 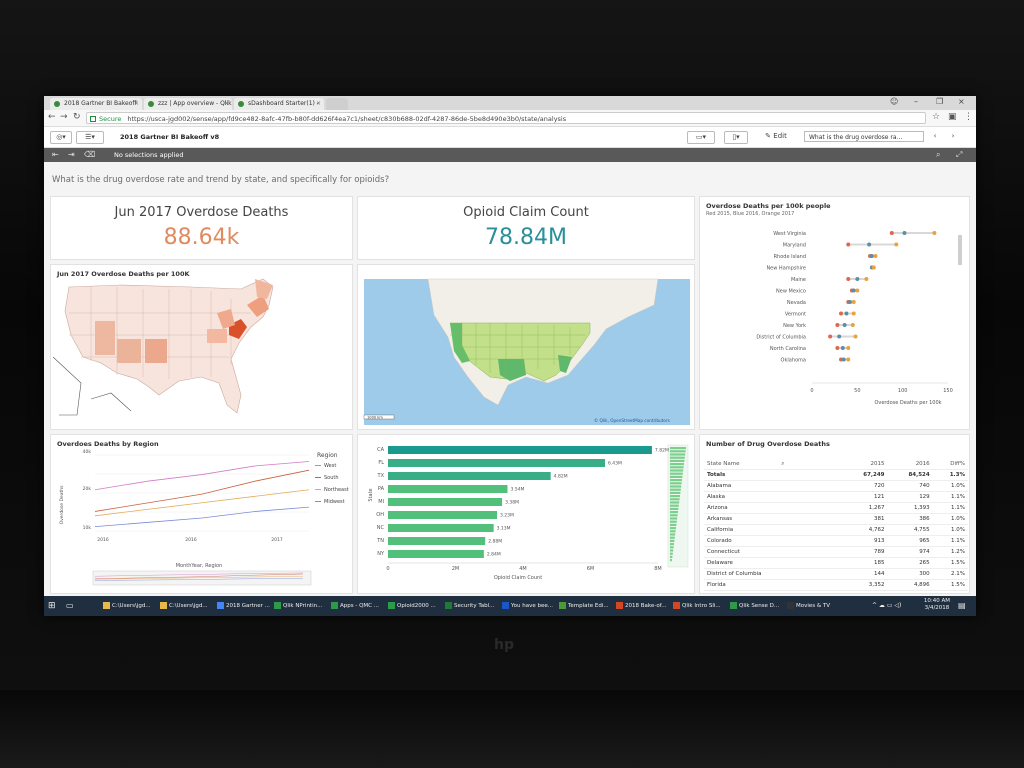 I want to click on restore-icon: ❐, so click(x=940, y=101).